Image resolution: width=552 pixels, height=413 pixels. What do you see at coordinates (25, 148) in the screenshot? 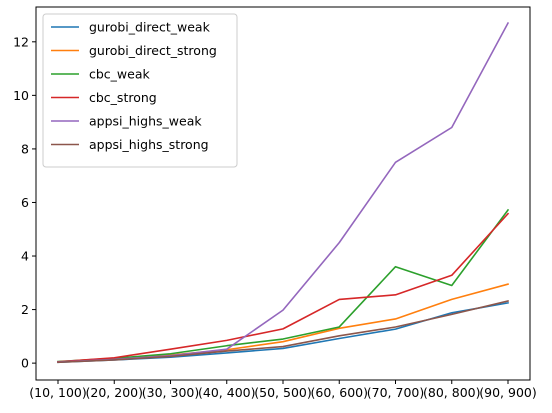
I see `y-tick-label: 8` at bounding box center [25, 148].